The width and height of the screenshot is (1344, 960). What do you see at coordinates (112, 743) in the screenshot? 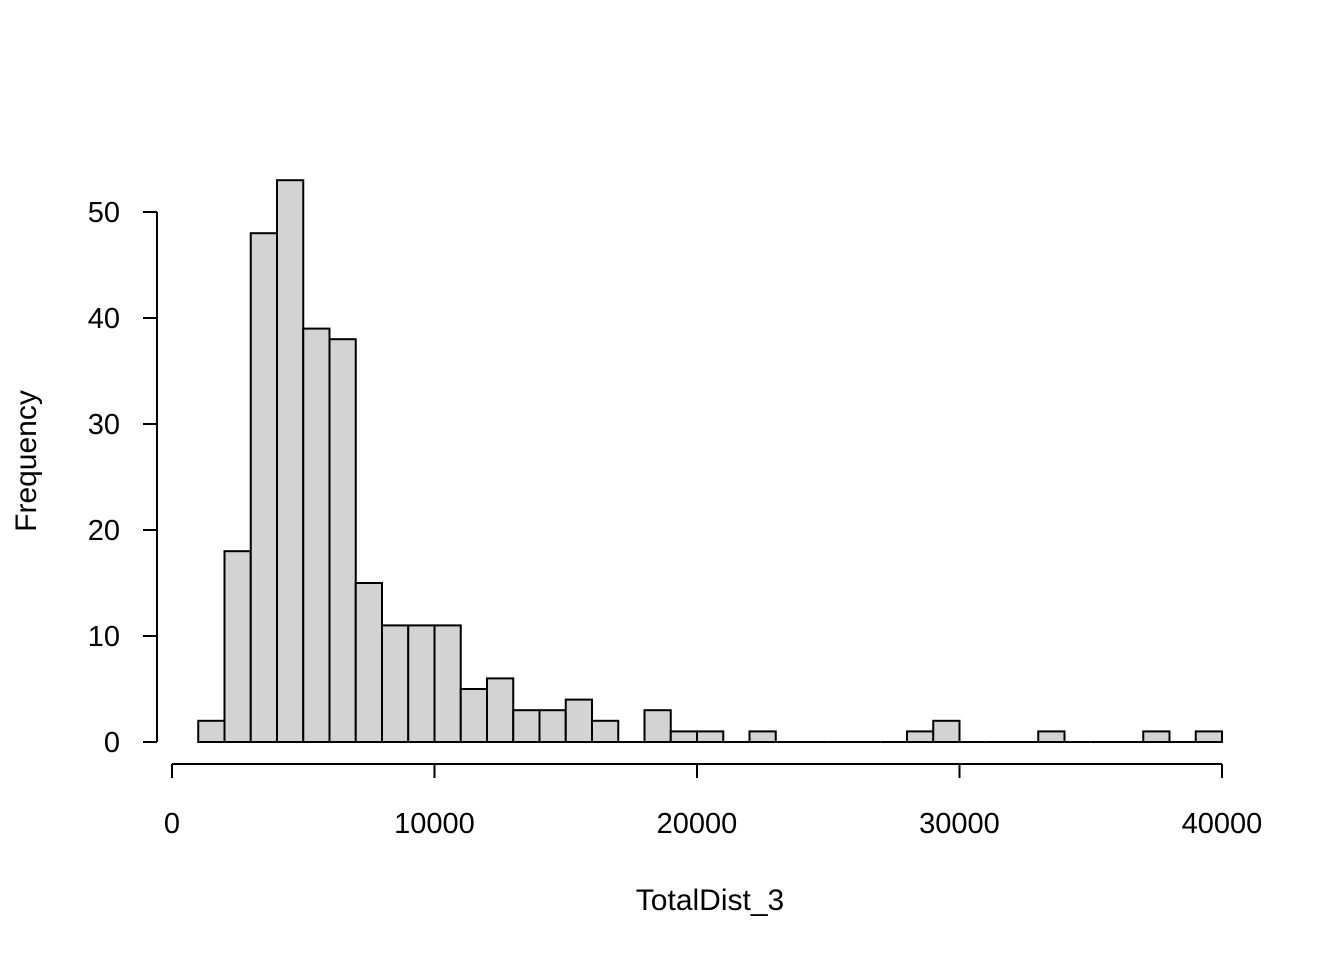
I see `y-tick-label-0: 0` at bounding box center [112, 743].